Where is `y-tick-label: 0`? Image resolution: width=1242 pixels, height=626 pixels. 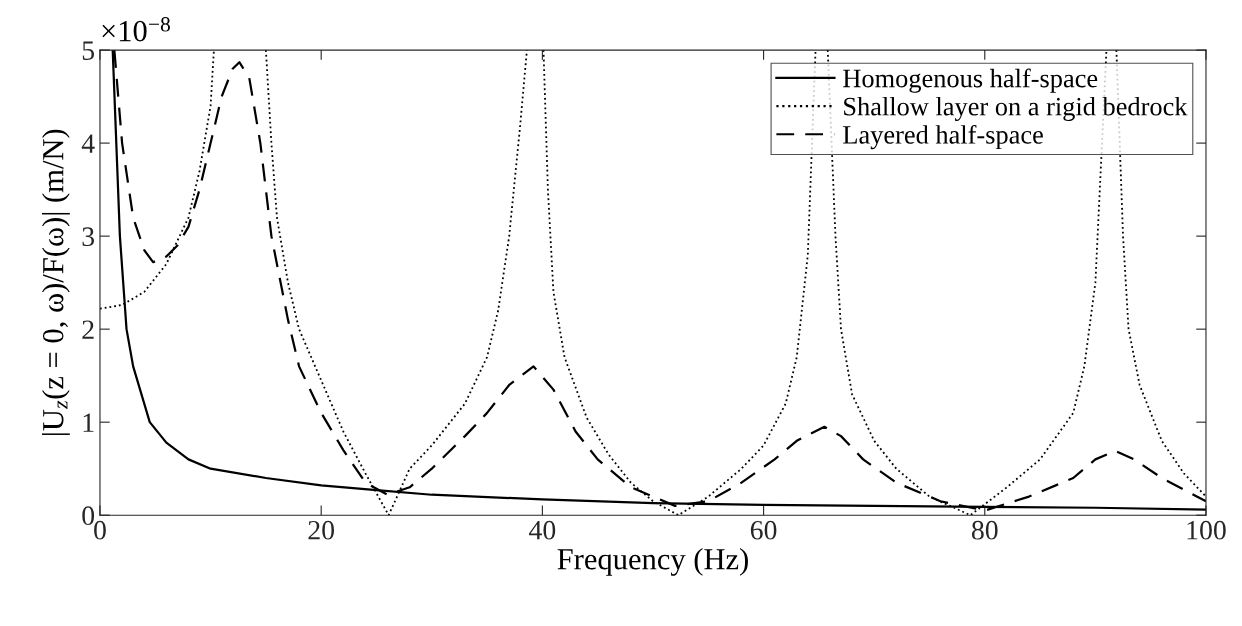
y-tick-label: 0 is located at coordinates (88, 516).